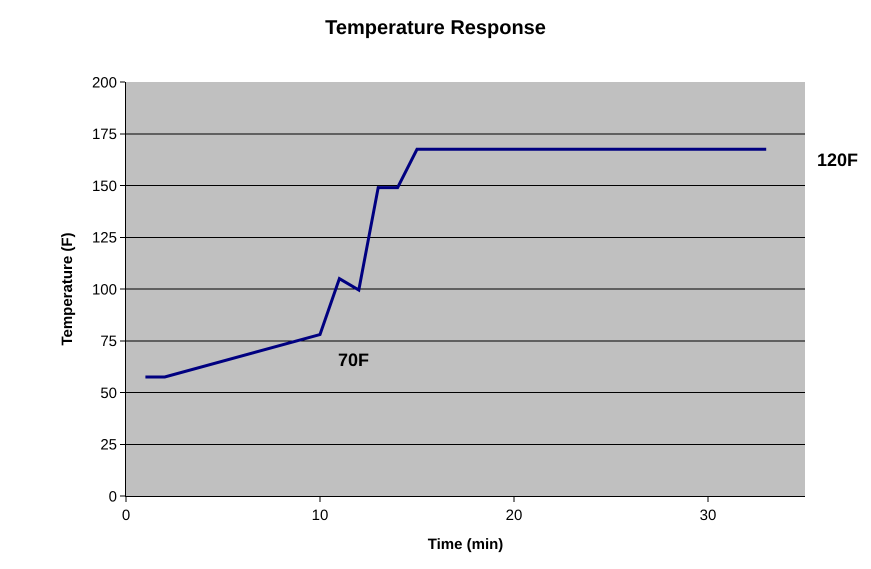 This screenshot has width=871, height=569. I want to click on y-tick-label: 0, so click(112, 497).